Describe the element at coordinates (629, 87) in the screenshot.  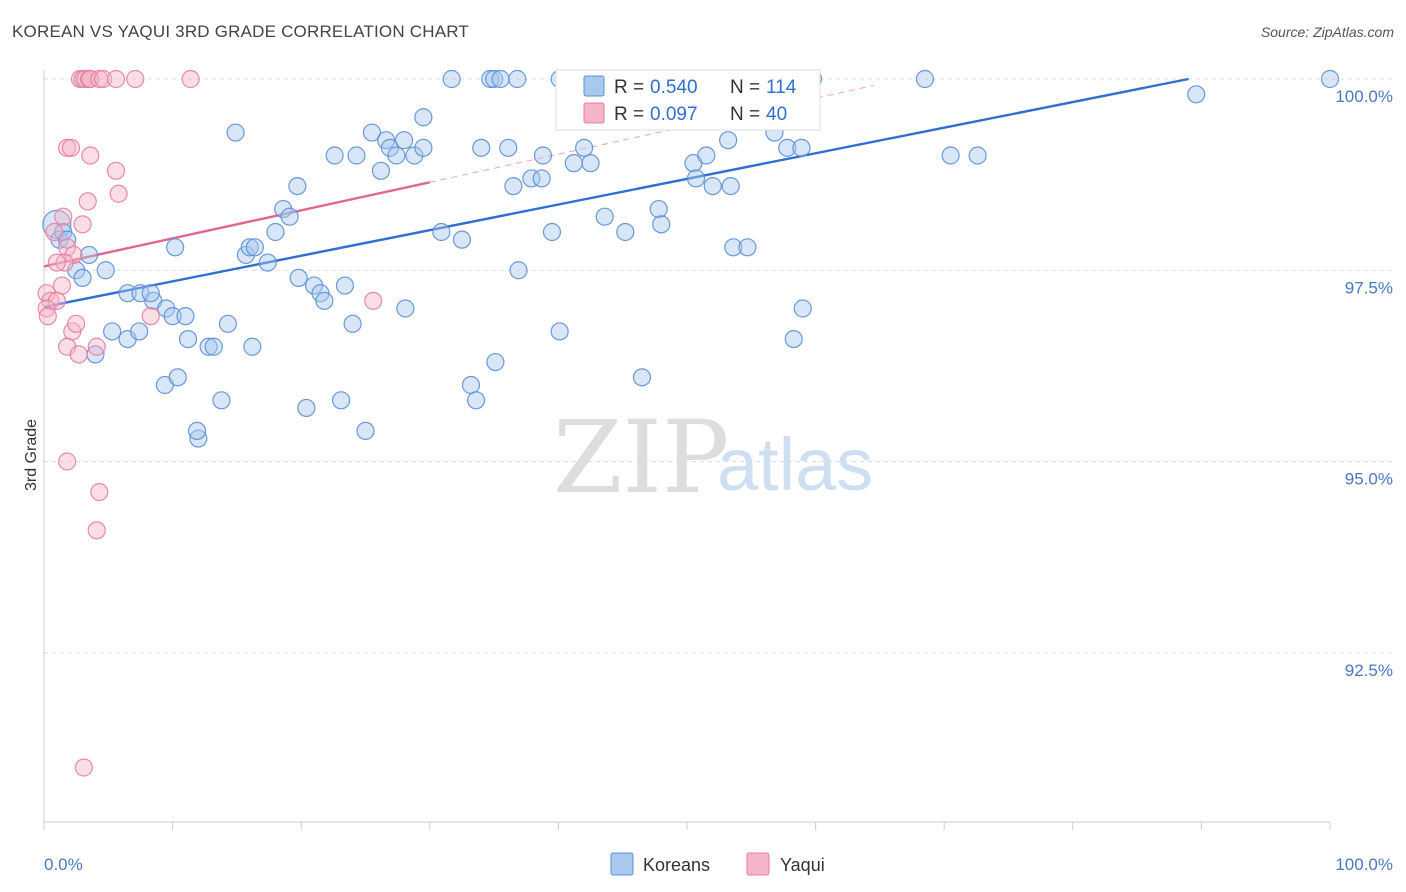
I see `koreans-r-label: R =` at that location.